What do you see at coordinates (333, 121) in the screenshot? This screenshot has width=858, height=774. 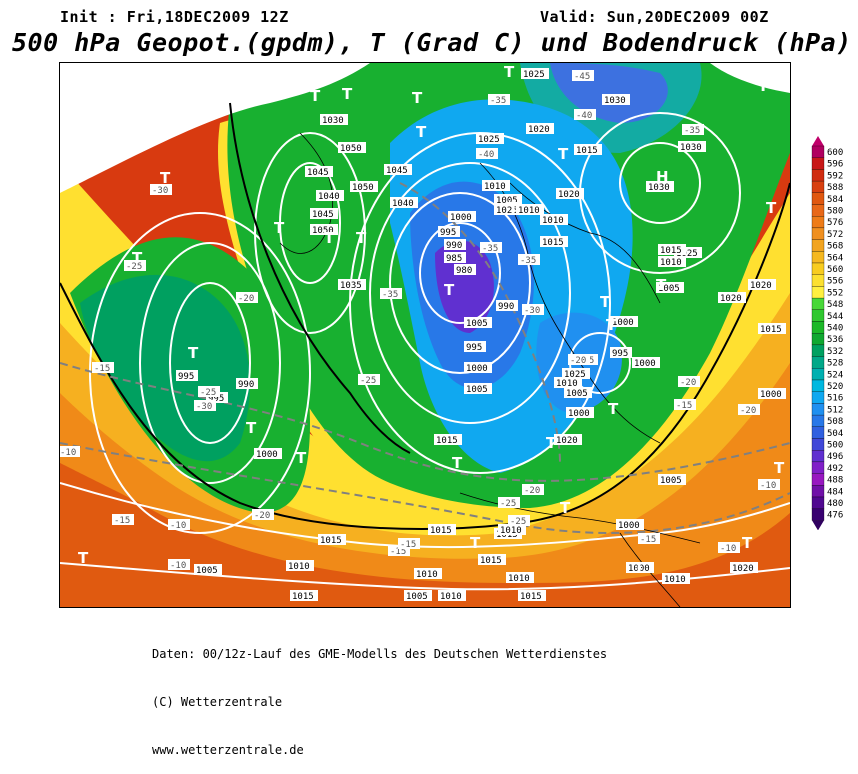 I see `pressure-label: 1030` at bounding box center [333, 121].